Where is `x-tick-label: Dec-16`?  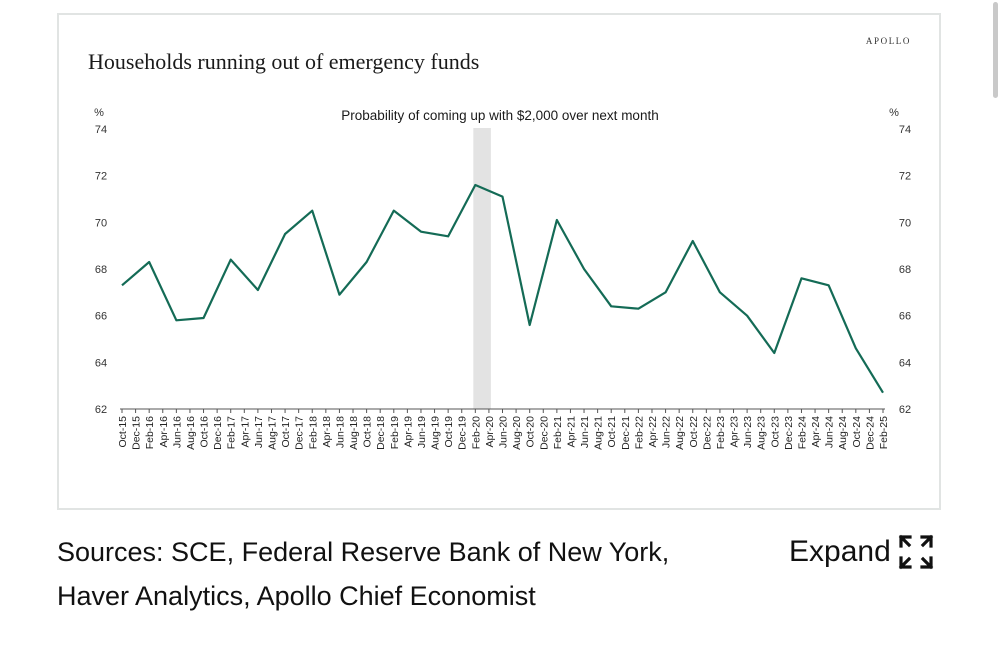 x-tick-label: Dec-16 is located at coordinates (218, 433).